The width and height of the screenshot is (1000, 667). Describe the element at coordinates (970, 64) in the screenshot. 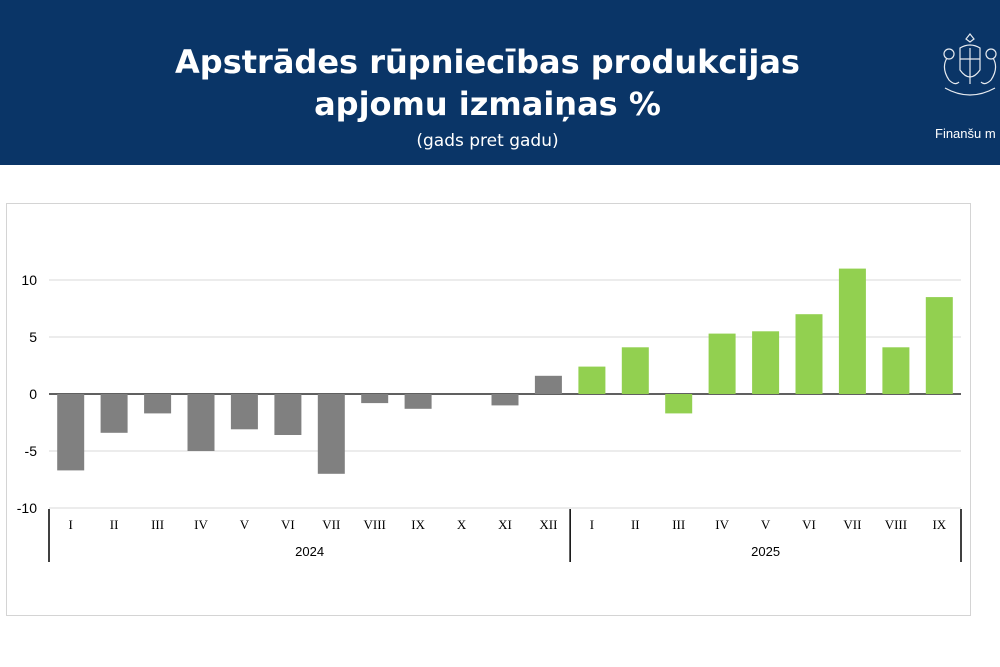

I see `coat-of-arms-icon` at that location.